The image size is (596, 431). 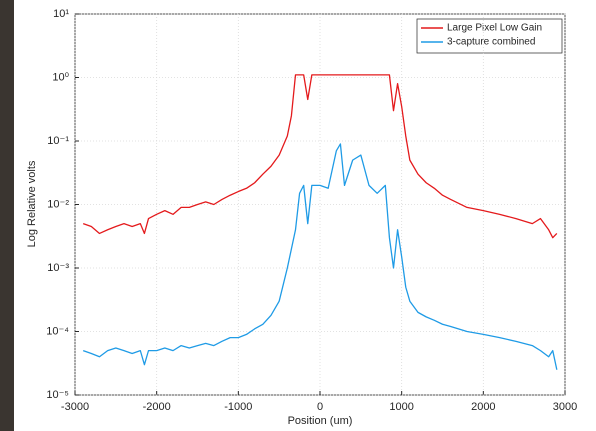 I want to click on x-tick-label: 3000, so click(x=565, y=407).